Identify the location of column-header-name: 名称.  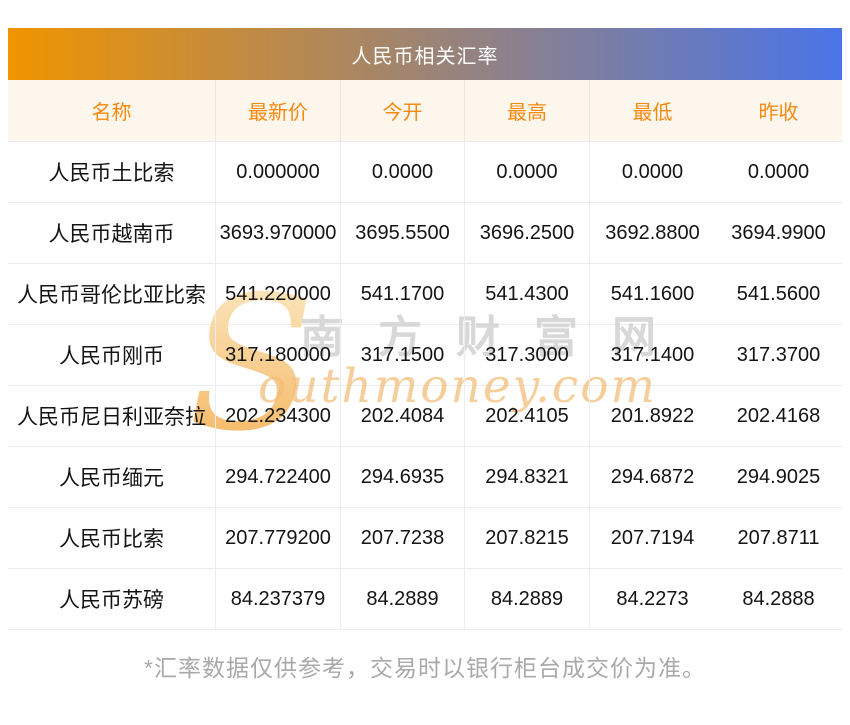
(112, 110).